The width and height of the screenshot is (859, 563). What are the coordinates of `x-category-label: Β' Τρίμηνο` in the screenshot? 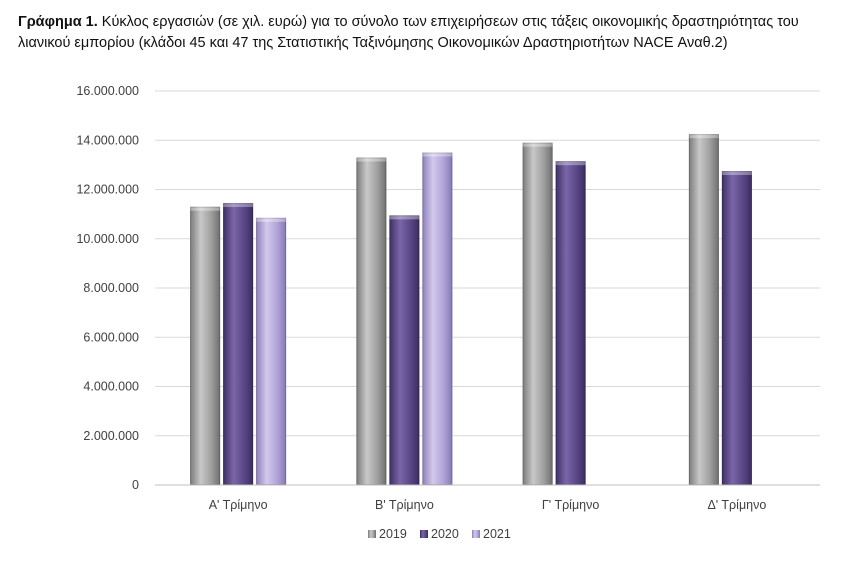 It's located at (404, 505).